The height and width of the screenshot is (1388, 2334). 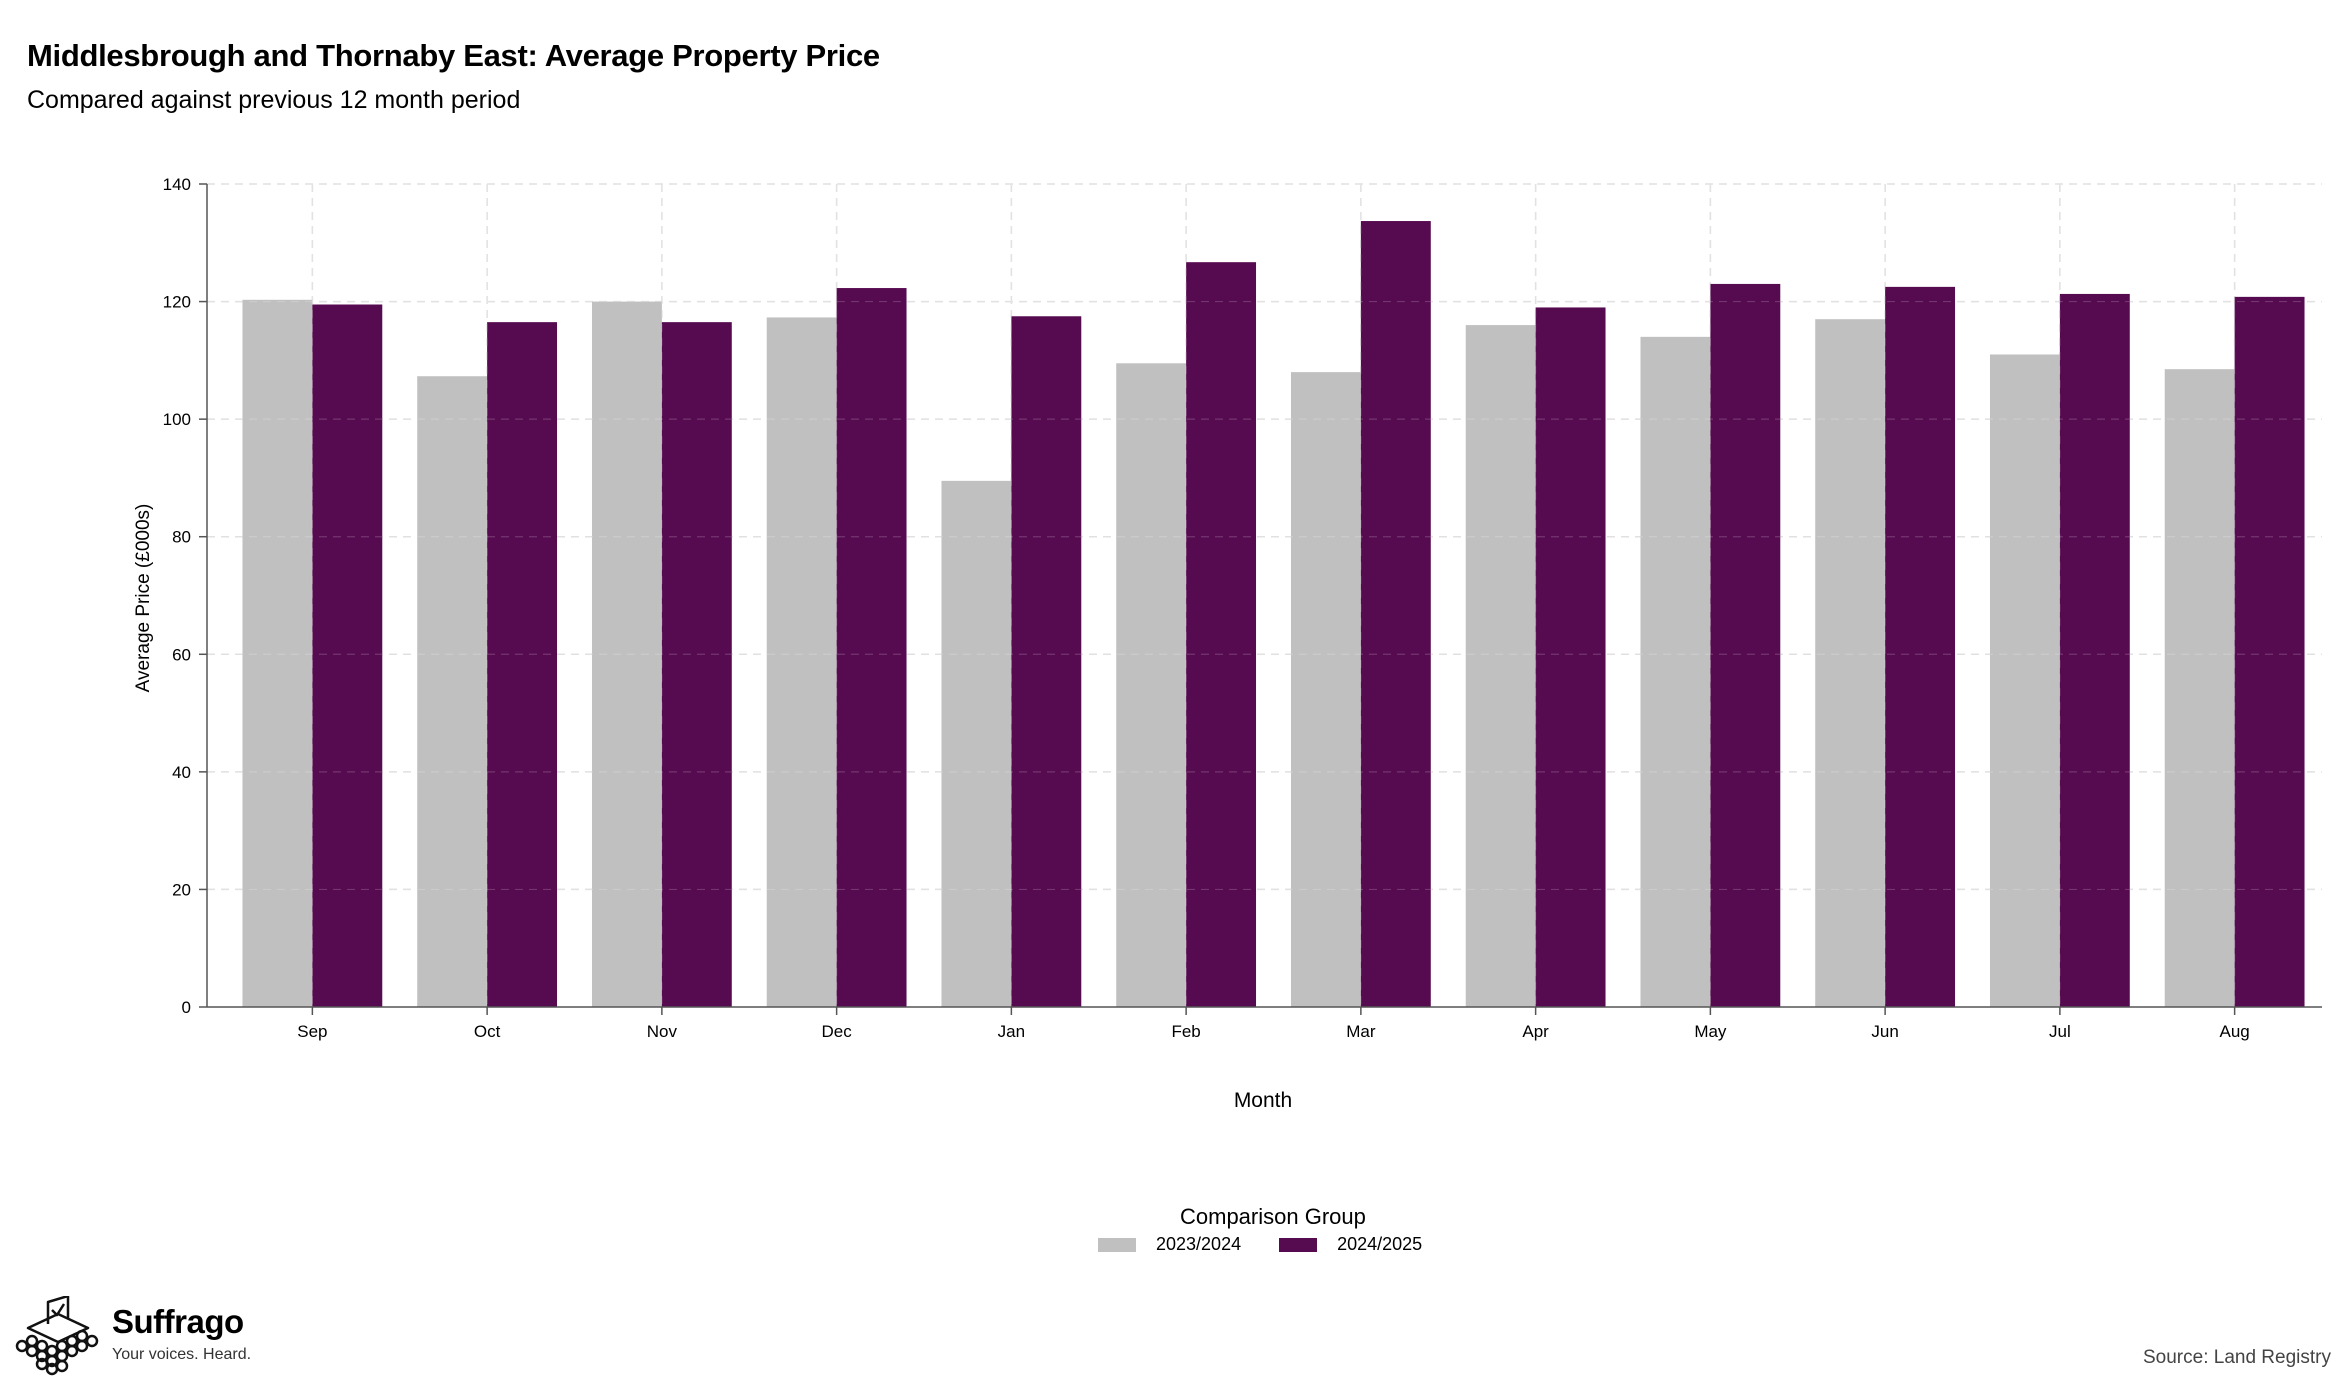 What do you see at coordinates (1850, 663) in the screenshot?
I see `bar-2023-2024-jun` at bounding box center [1850, 663].